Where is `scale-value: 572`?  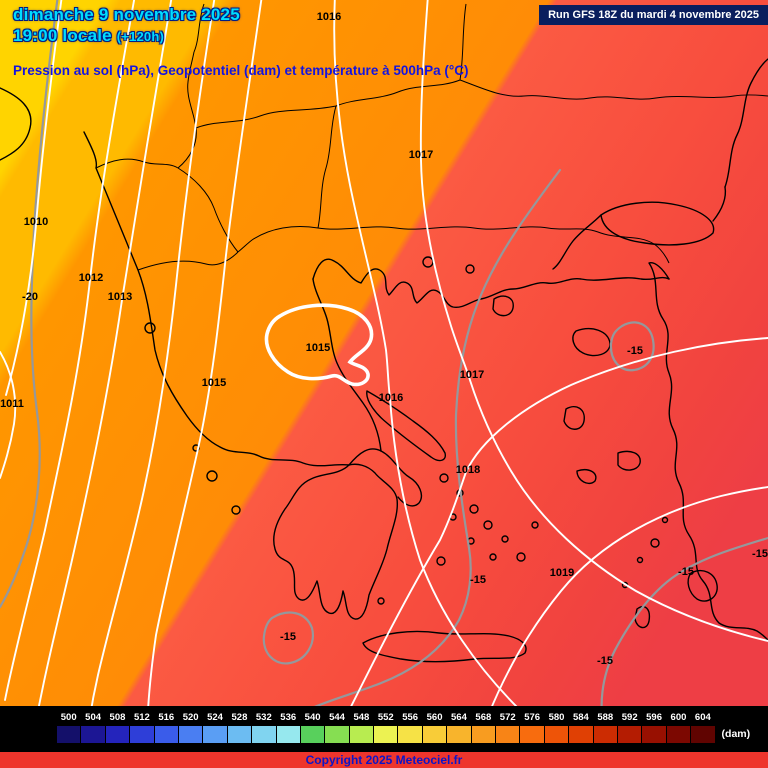
scale-value: 572 is located at coordinates (507, 717).